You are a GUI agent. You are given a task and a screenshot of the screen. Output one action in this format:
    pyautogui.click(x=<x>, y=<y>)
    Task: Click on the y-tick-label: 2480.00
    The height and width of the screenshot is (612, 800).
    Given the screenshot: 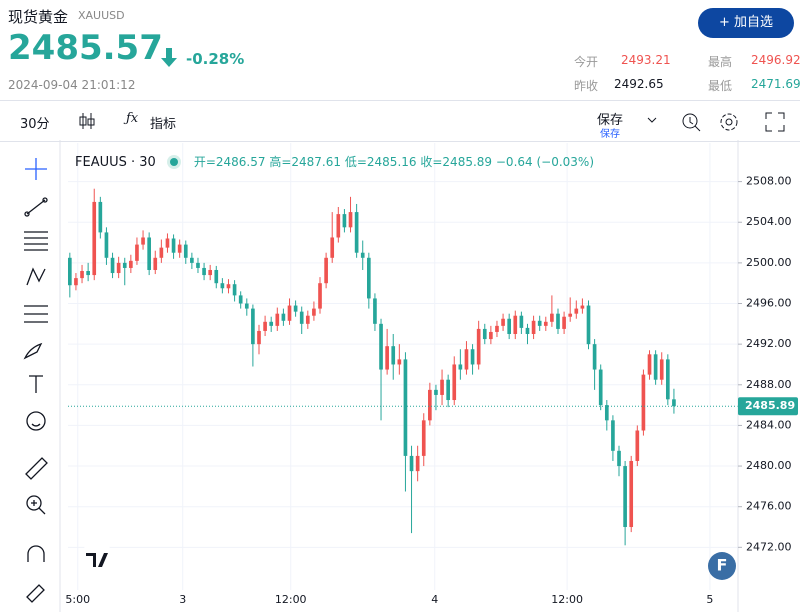 What is the action you would take?
    pyautogui.click(x=769, y=465)
    